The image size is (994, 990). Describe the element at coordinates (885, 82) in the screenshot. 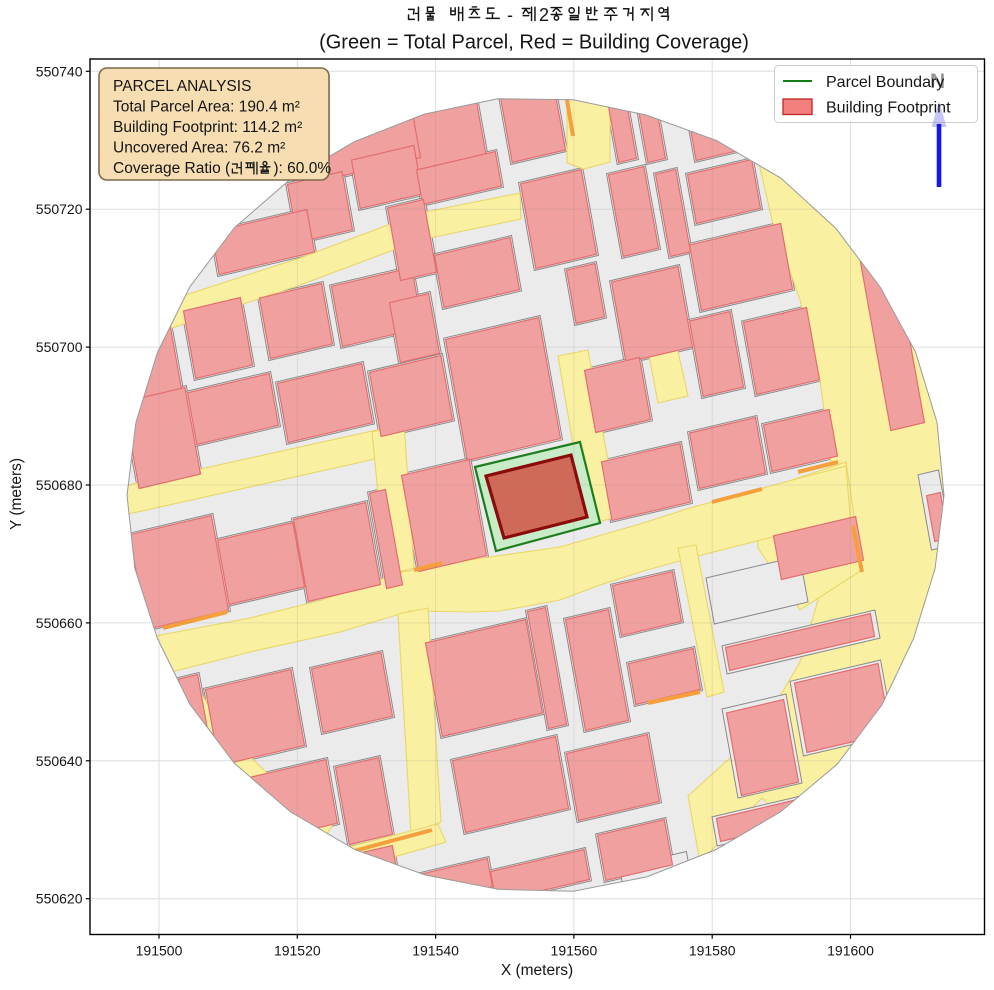

I see `svg-text: Parcel Boundary` at that location.